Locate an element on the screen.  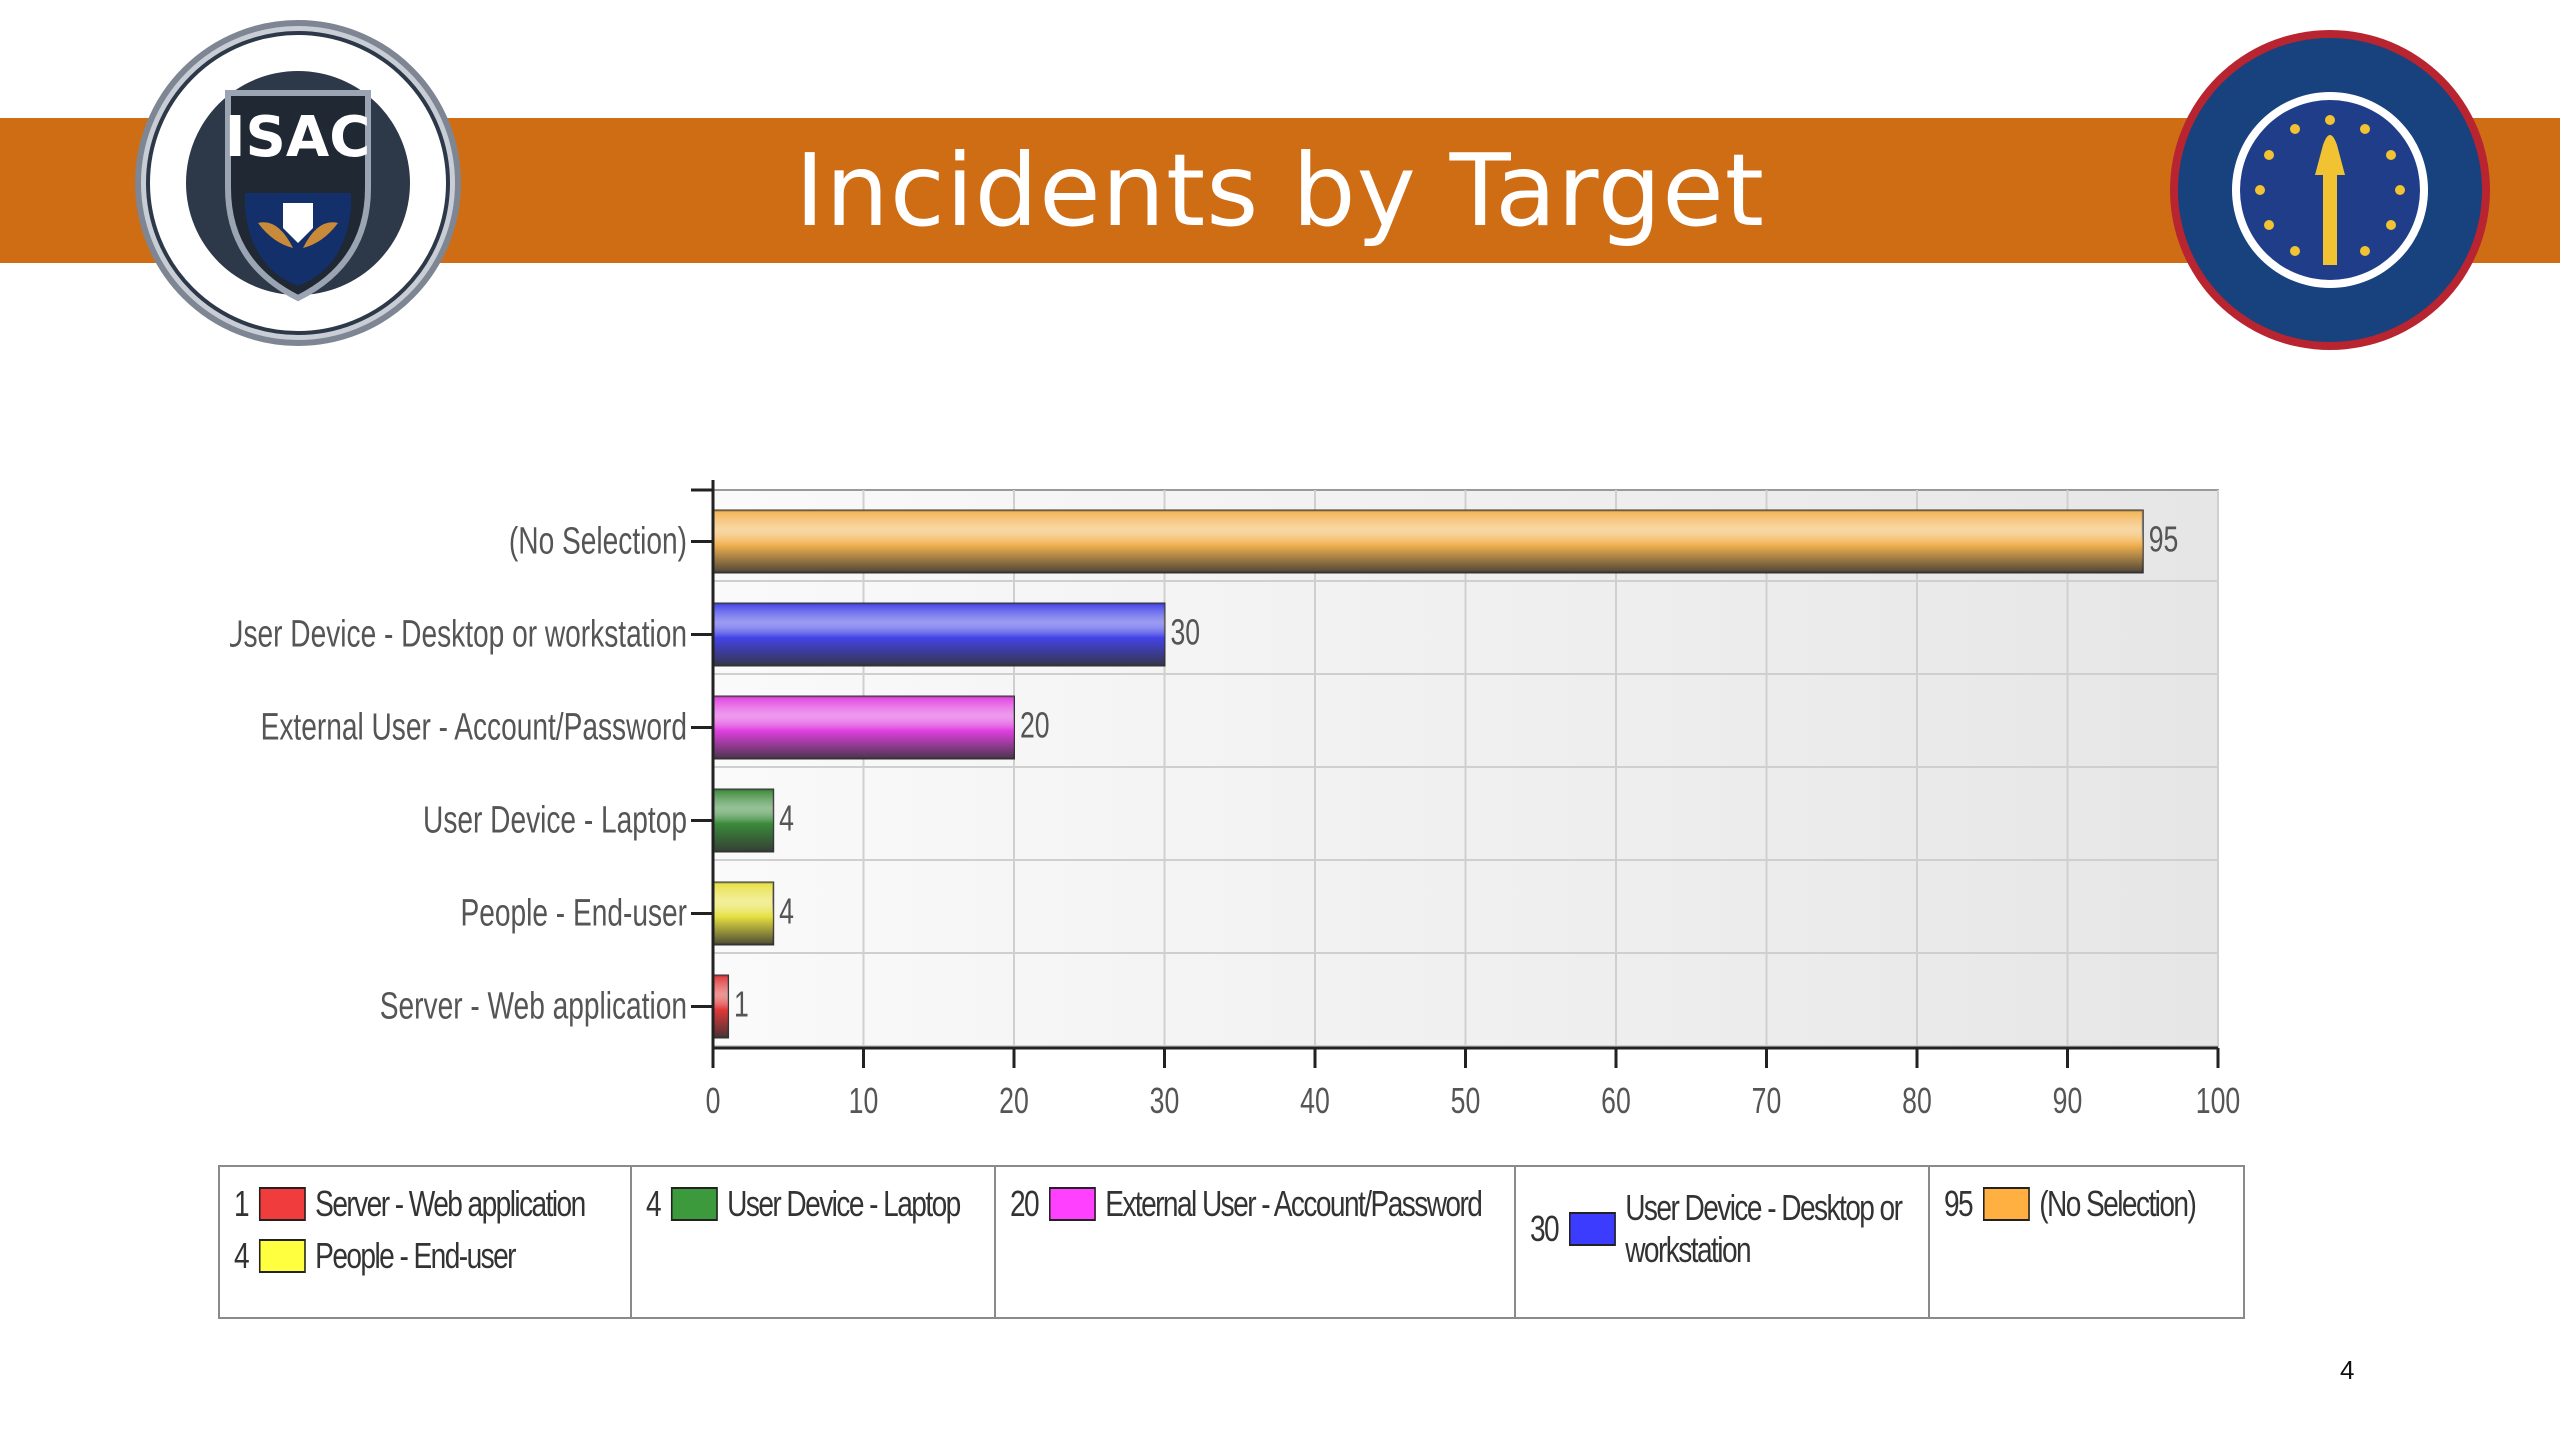
legend-count: 1 is located at coordinates (242, 1203).